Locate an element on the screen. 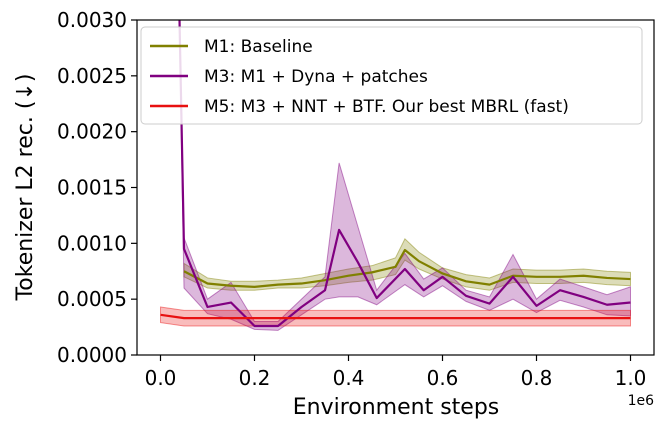 This screenshot has height=431, width=664. x-axis-offset-label: 1e6 is located at coordinates (641, 401).